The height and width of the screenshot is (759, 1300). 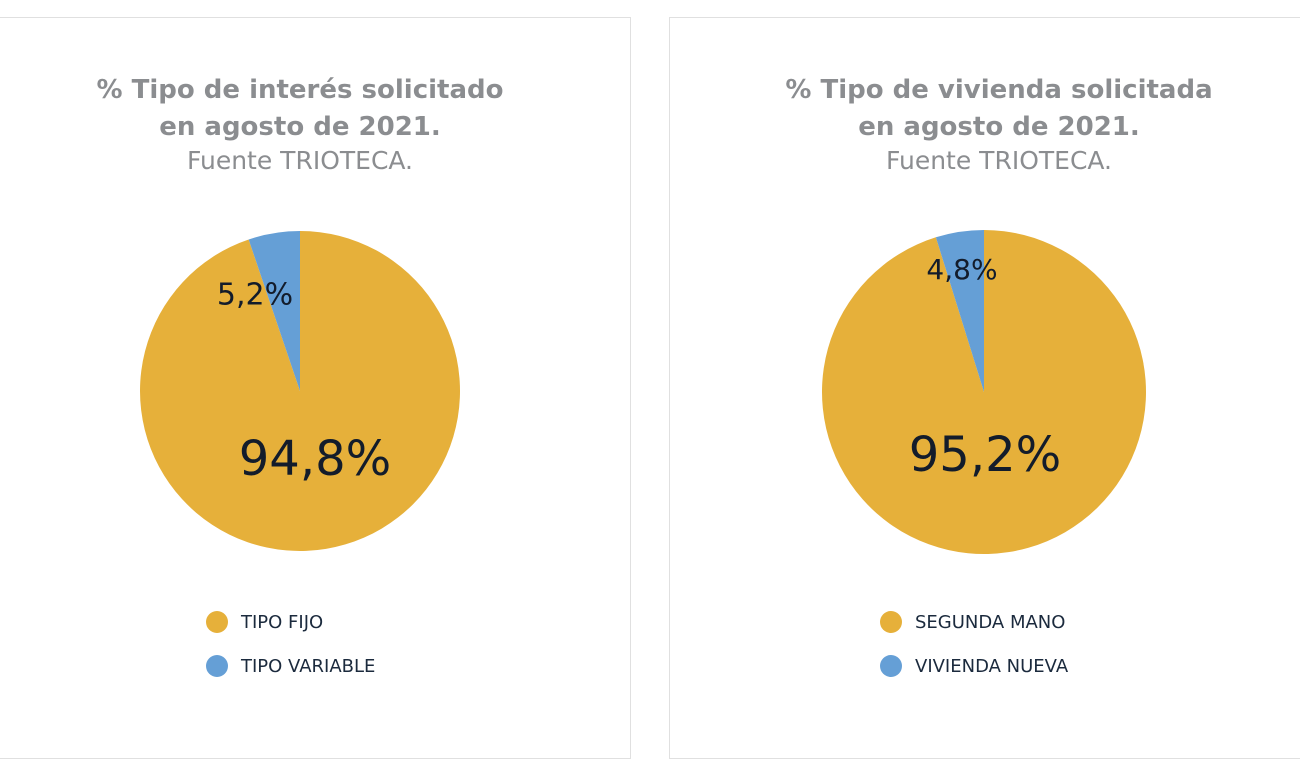 I want to click on data-label: 94,8%, so click(x=315, y=459).